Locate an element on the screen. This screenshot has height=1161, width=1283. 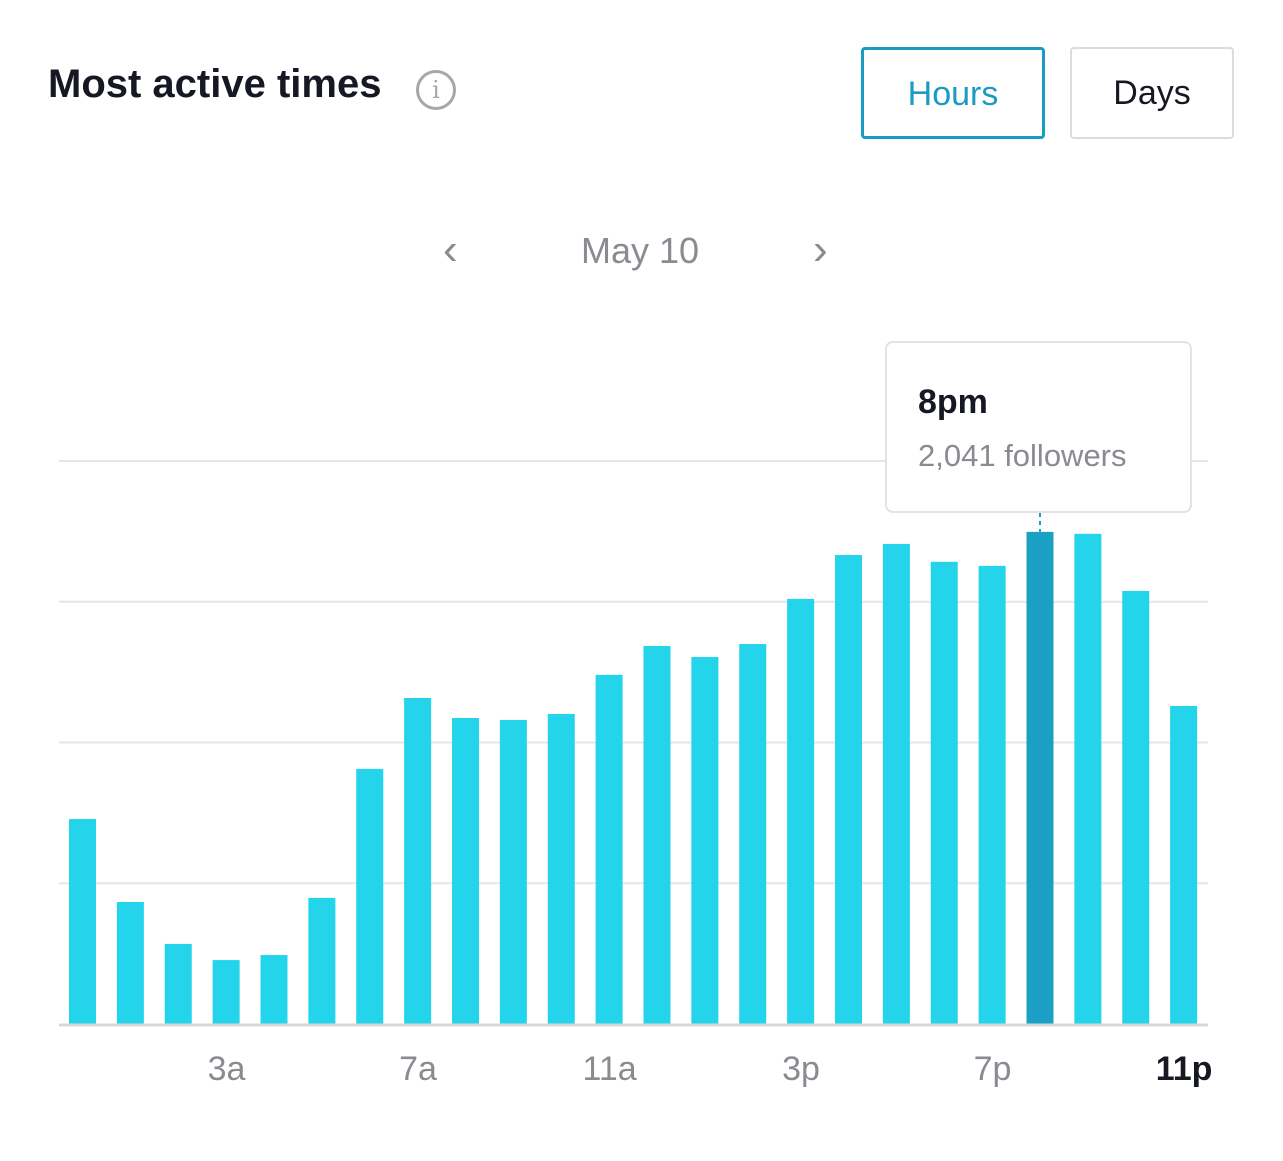
chart-tooltip: 8pm 2,041 followers is located at coordinates (1038, 427).